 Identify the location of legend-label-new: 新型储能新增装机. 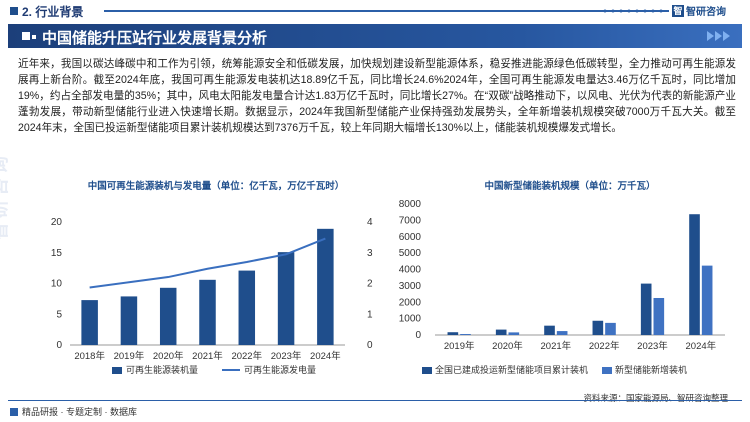
(651, 369).